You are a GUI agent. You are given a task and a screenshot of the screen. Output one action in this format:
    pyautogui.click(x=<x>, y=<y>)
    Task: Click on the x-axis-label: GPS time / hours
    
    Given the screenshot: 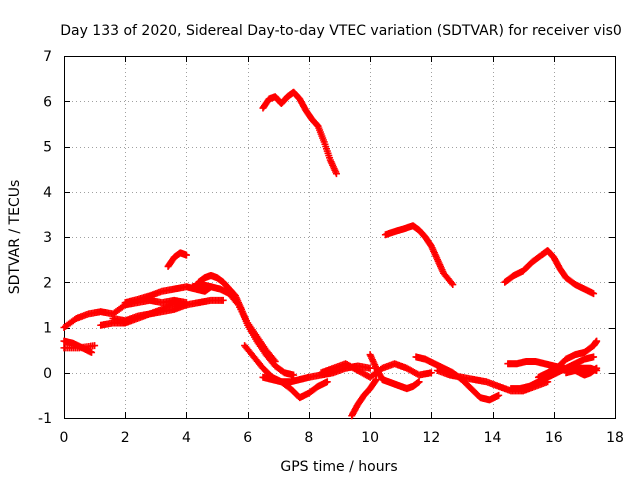 What is the action you would take?
    pyautogui.click(x=338, y=467)
    